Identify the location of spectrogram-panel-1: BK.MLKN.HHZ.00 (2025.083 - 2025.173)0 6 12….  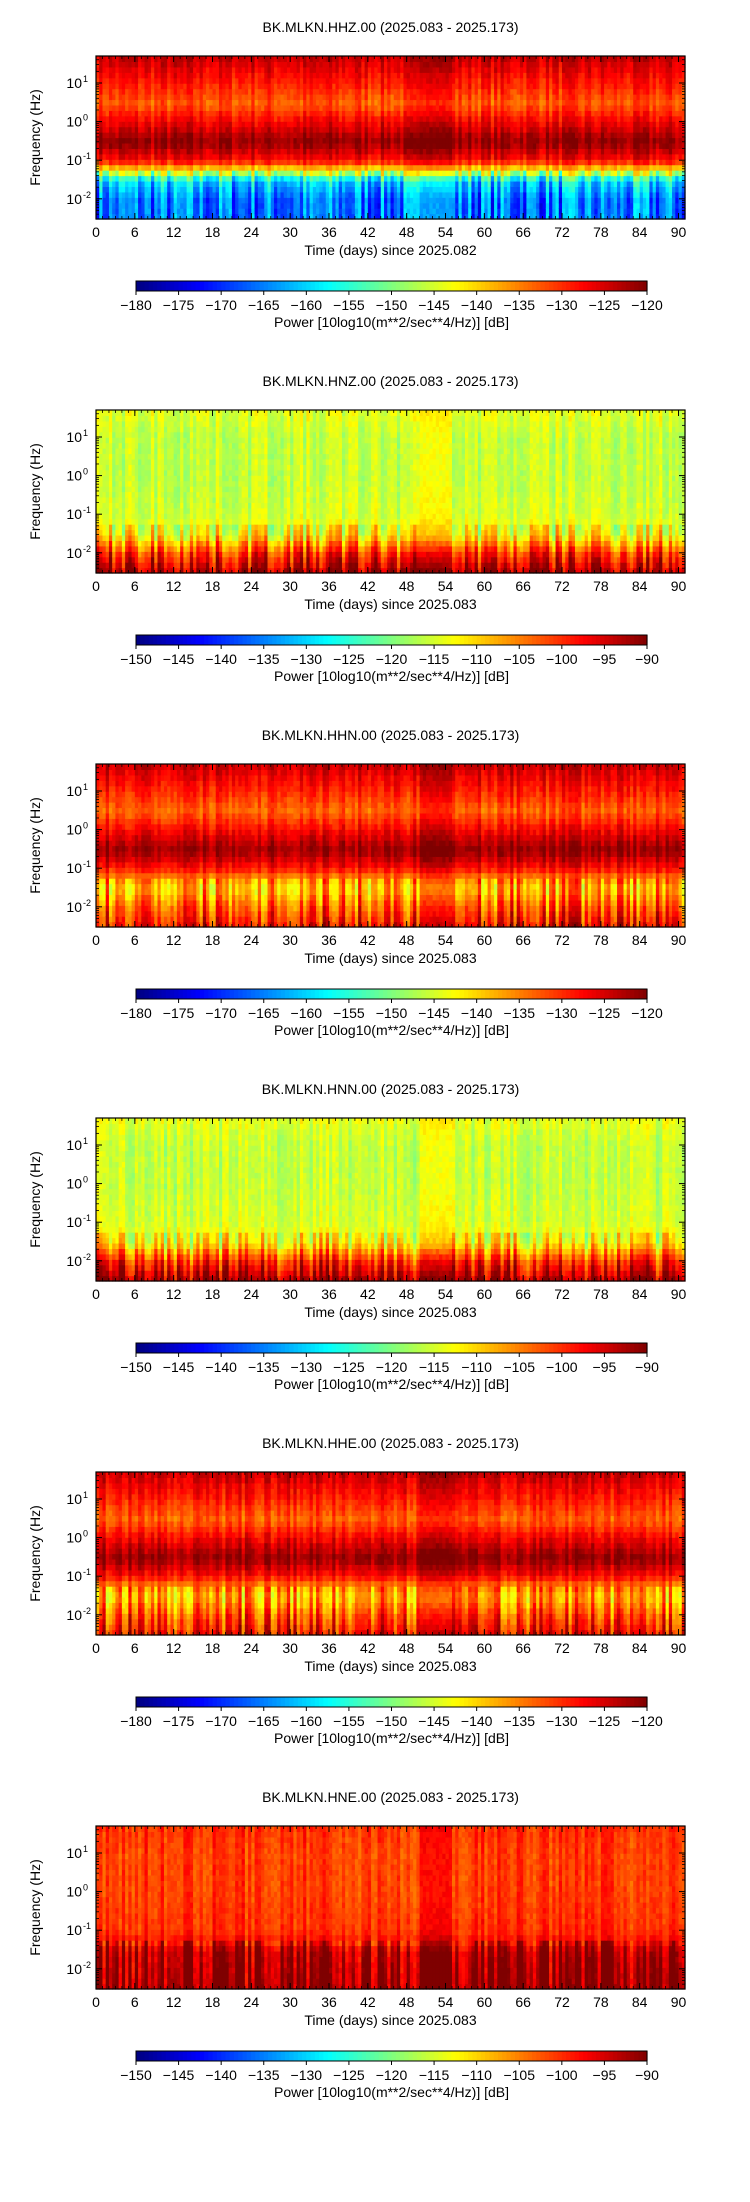
(357, 174).